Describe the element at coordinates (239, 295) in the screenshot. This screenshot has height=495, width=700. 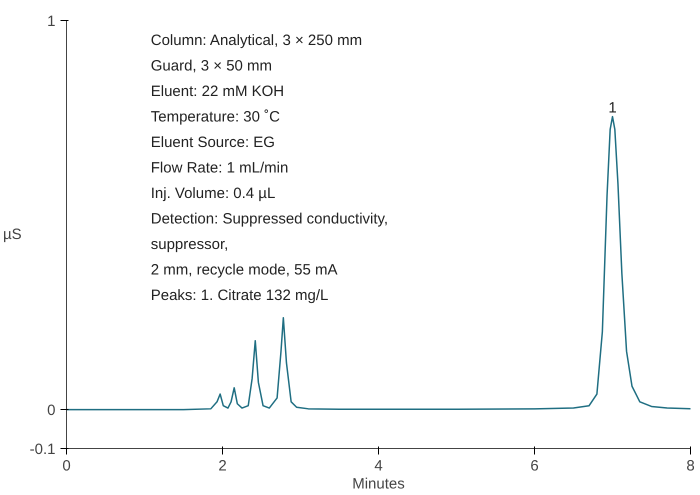
I see `annotation: Peaks: 1. Citrate 132 mg/L` at that location.